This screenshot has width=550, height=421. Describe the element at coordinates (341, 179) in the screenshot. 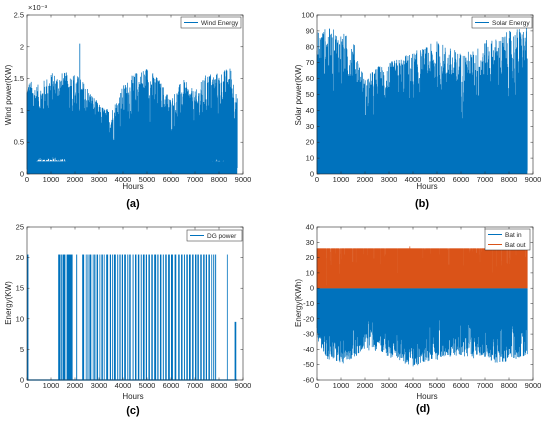

I see `x-tick-label-1: 1000` at that location.